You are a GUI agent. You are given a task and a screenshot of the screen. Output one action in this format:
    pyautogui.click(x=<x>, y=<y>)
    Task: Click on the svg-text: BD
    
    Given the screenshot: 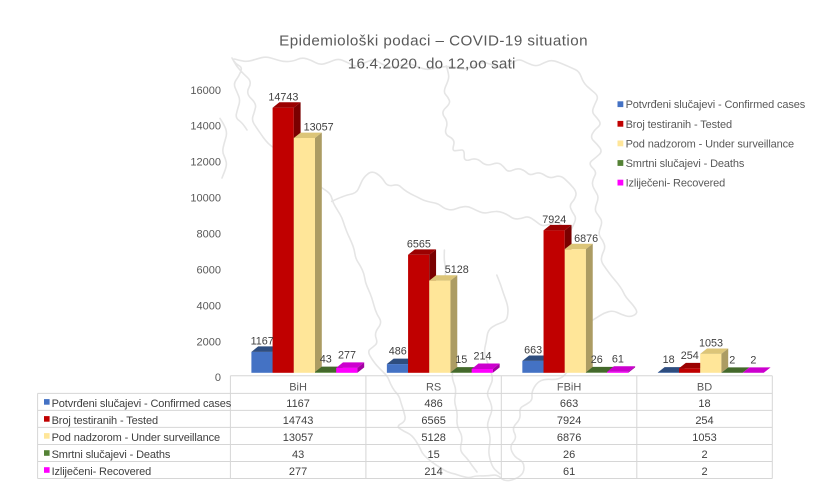 What is the action you would take?
    pyautogui.click(x=704, y=388)
    